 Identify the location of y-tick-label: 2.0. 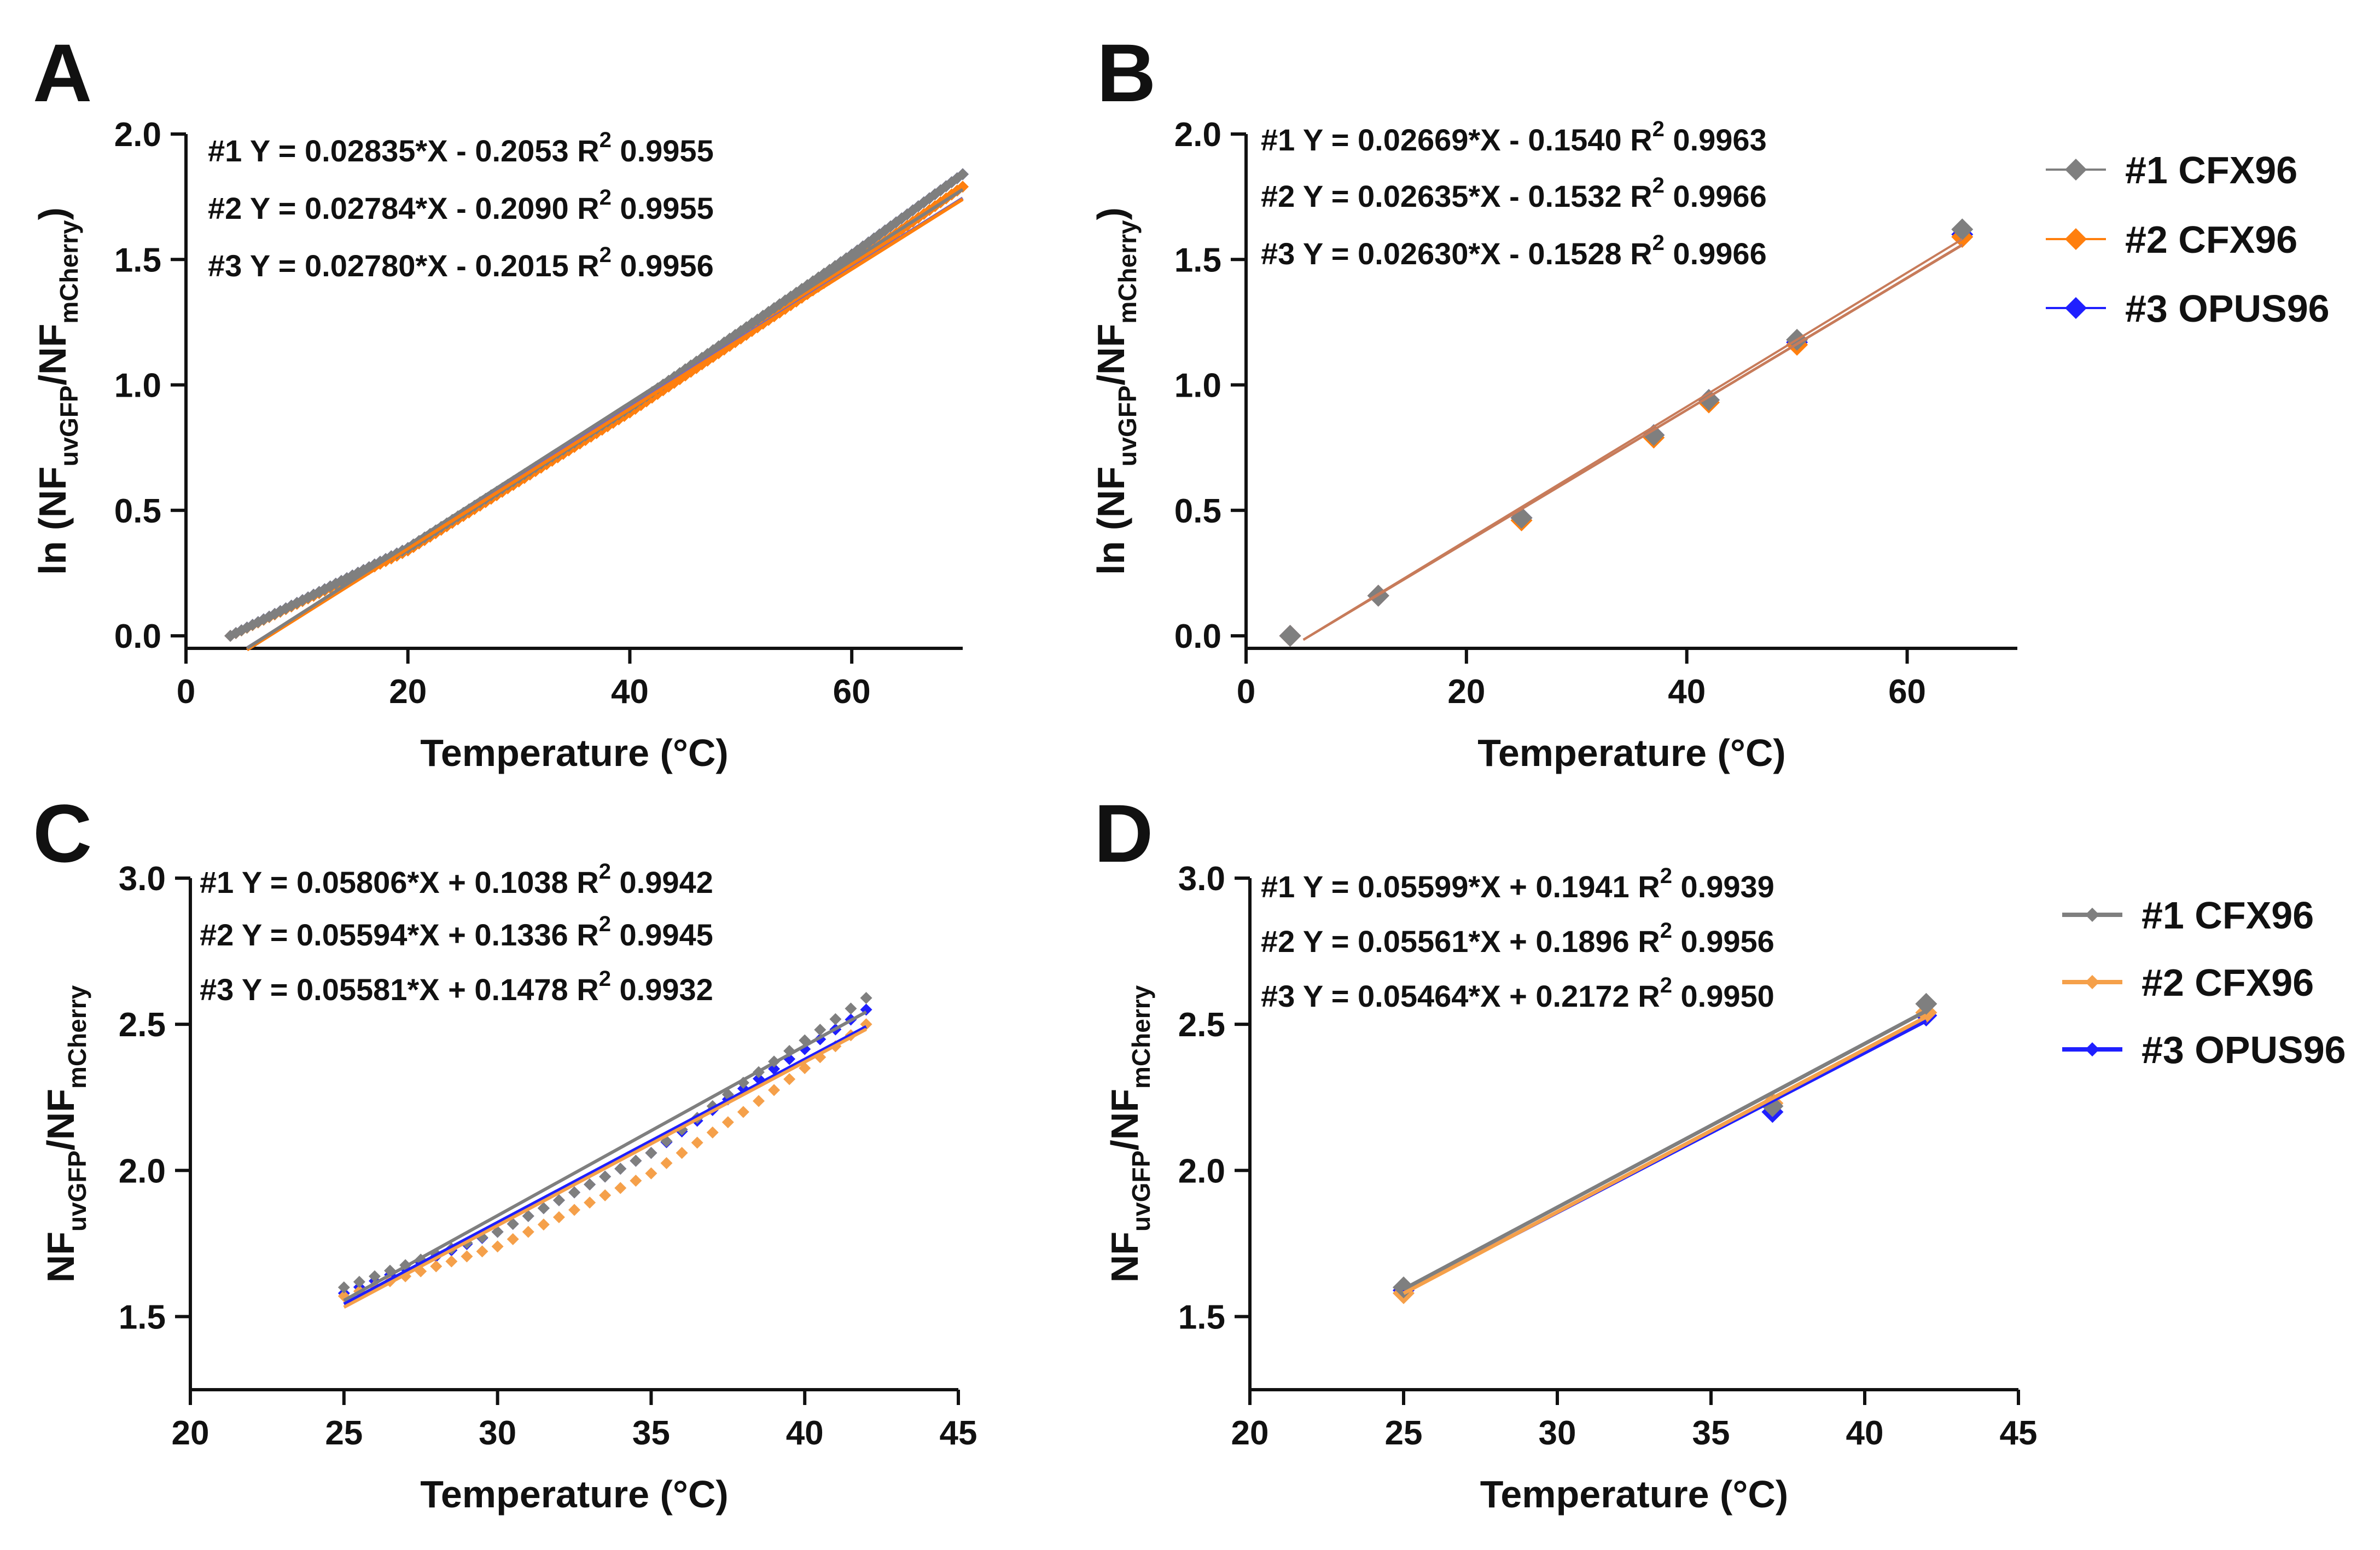
(1201, 1171).